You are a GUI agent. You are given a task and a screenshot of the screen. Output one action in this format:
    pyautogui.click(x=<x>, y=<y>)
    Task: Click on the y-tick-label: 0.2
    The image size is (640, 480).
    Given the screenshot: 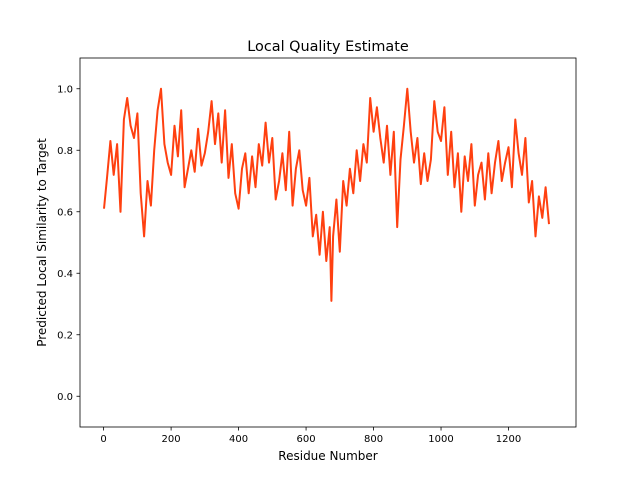 What is the action you would take?
    pyautogui.click(x=65, y=335)
    